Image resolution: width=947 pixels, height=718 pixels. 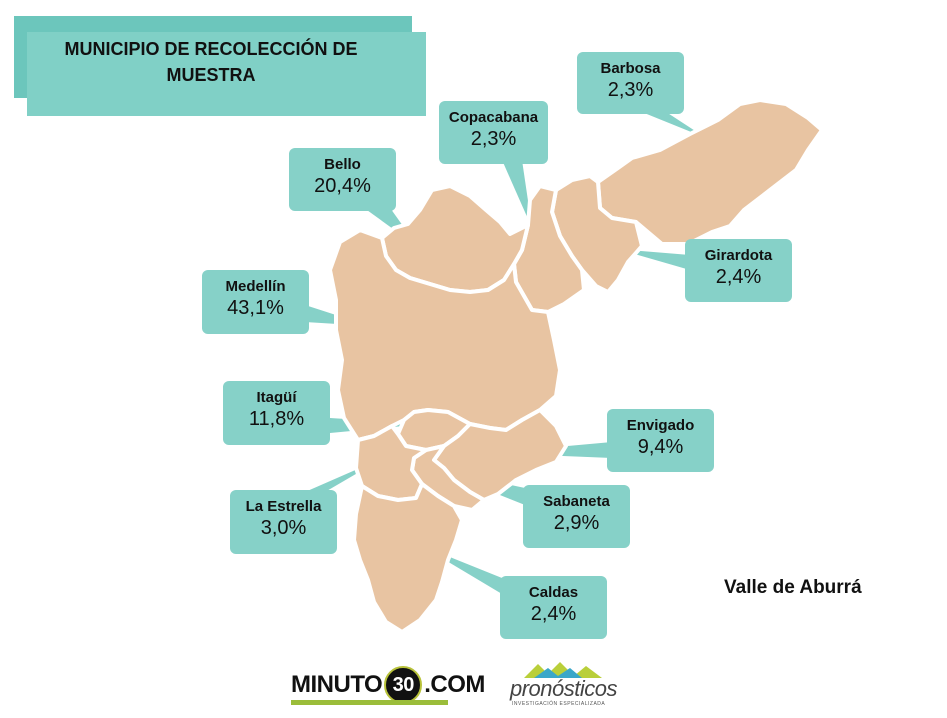 I want to click on municipality-name: Barbosa, so click(x=630, y=68).